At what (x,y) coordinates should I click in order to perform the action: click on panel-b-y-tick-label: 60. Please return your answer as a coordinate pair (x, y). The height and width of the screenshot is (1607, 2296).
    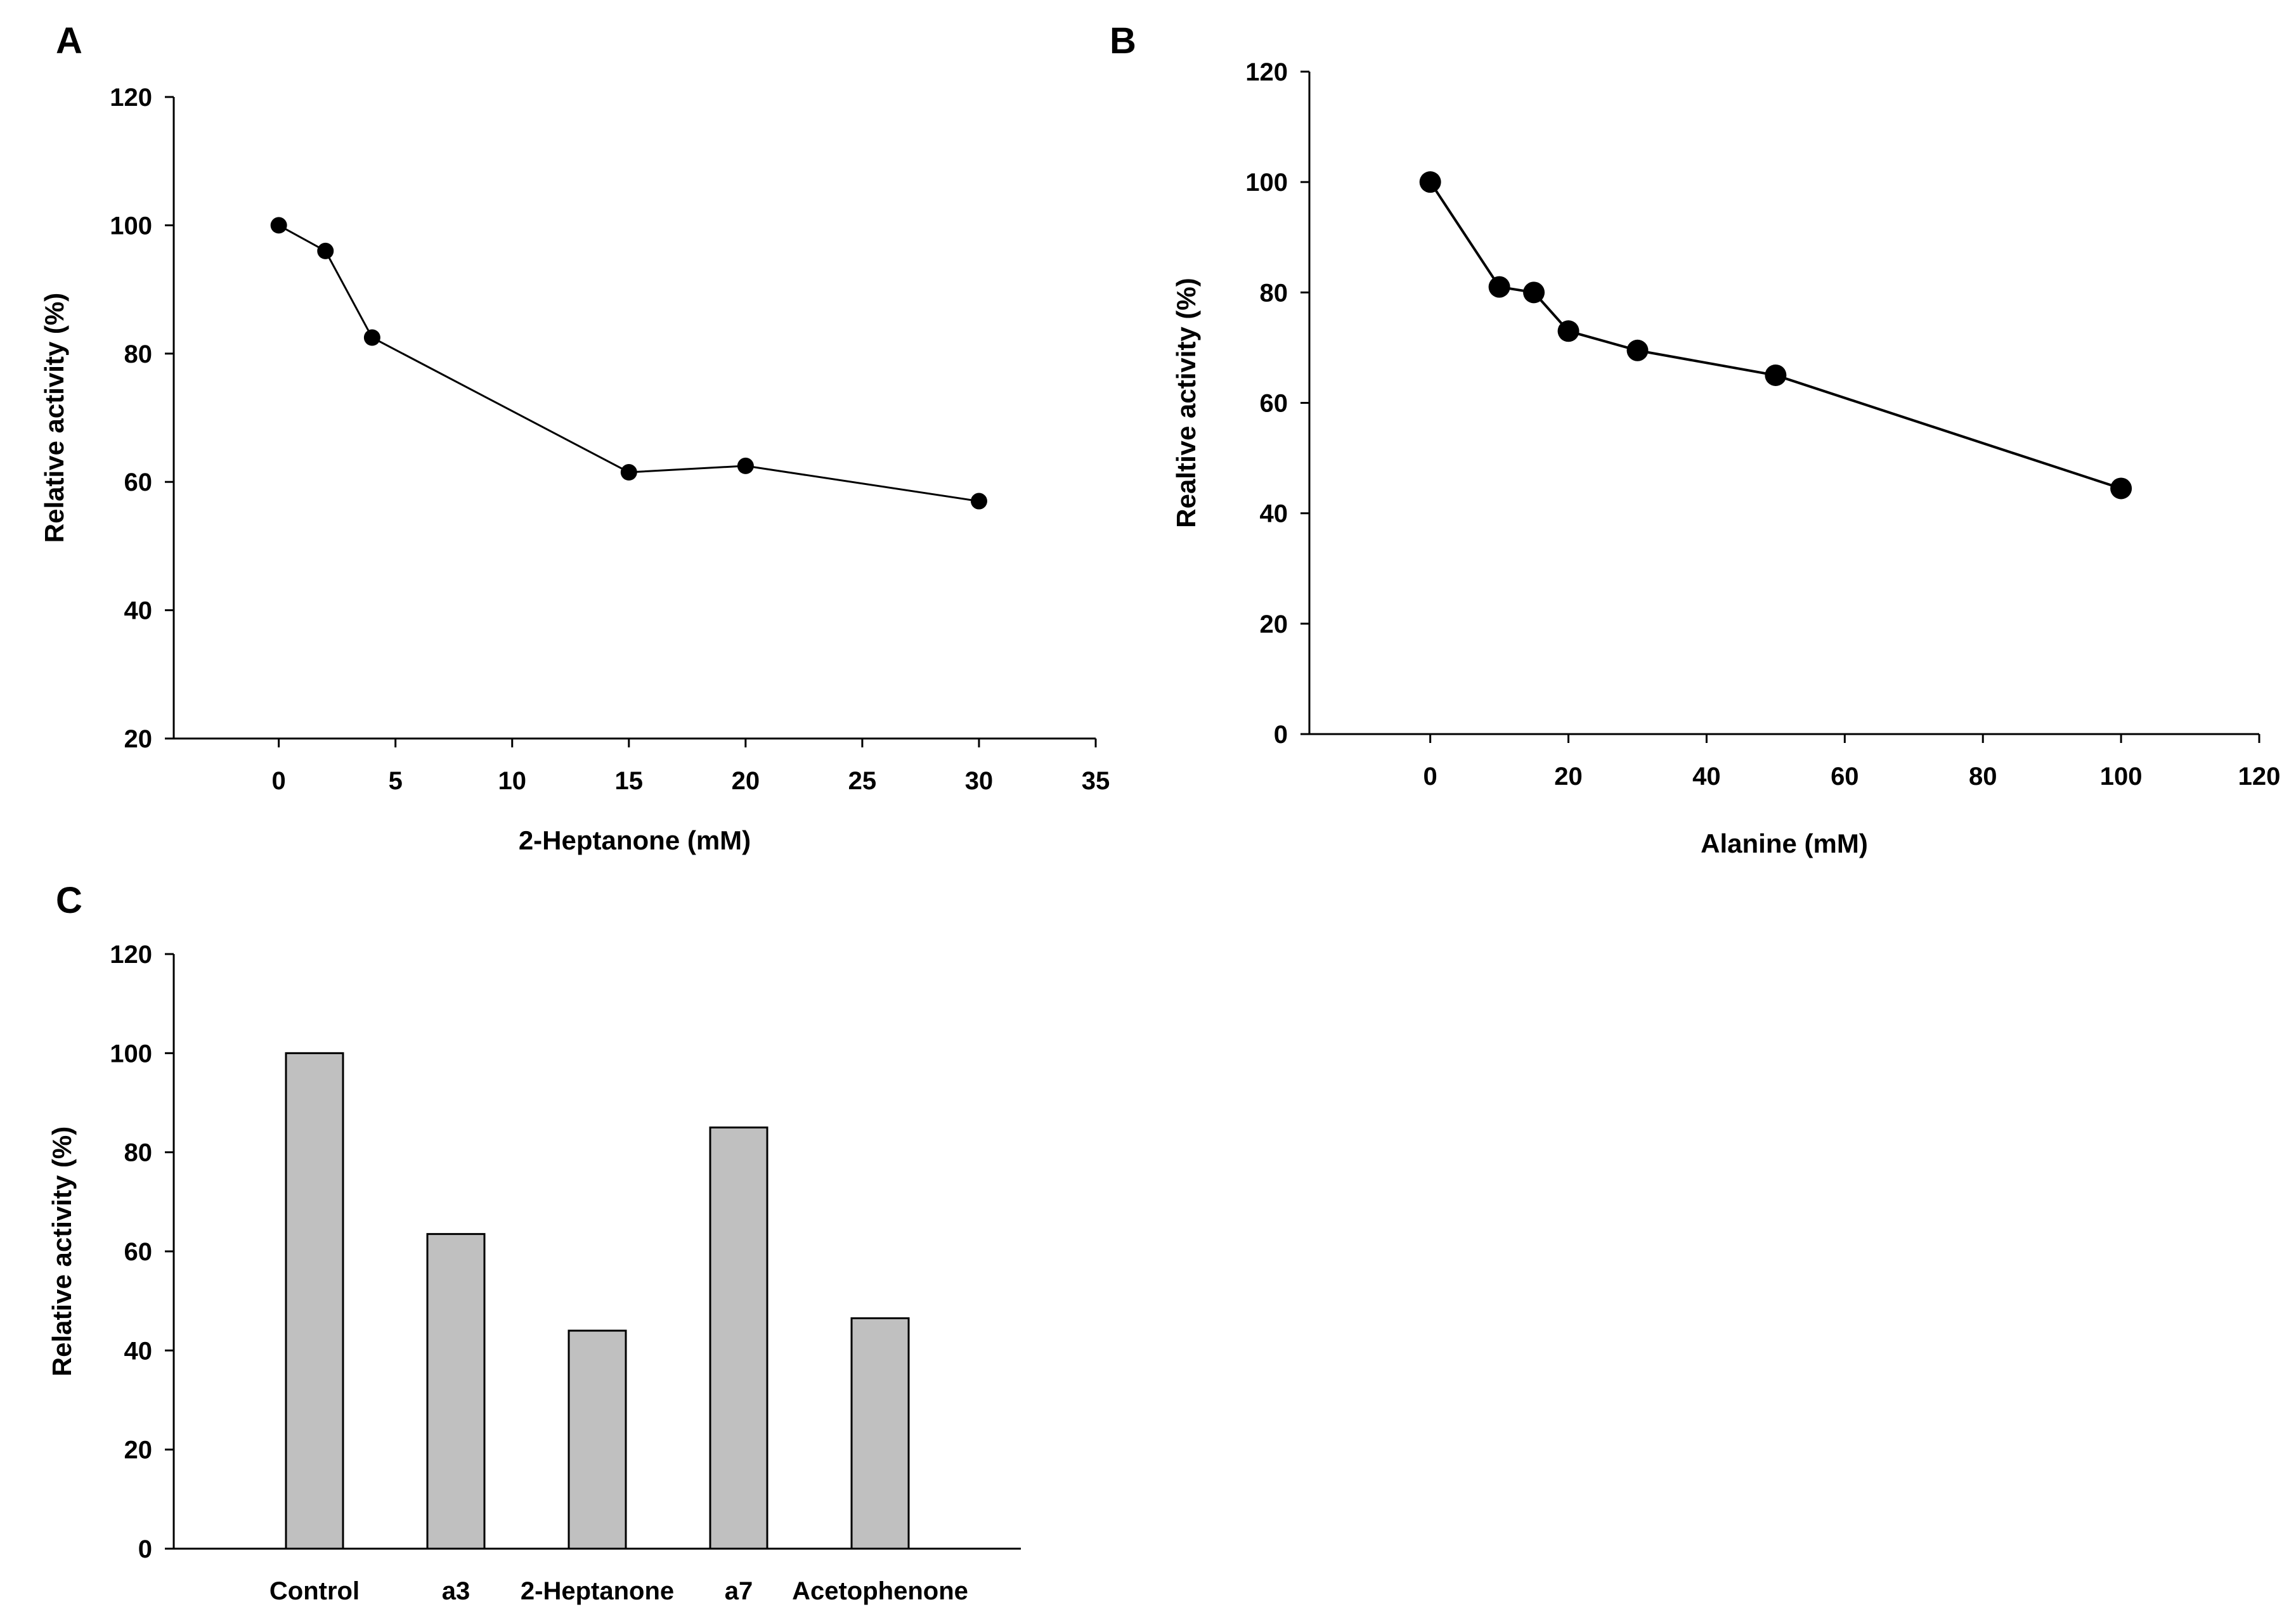
    Looking at the image, I should click on (1274, 404).